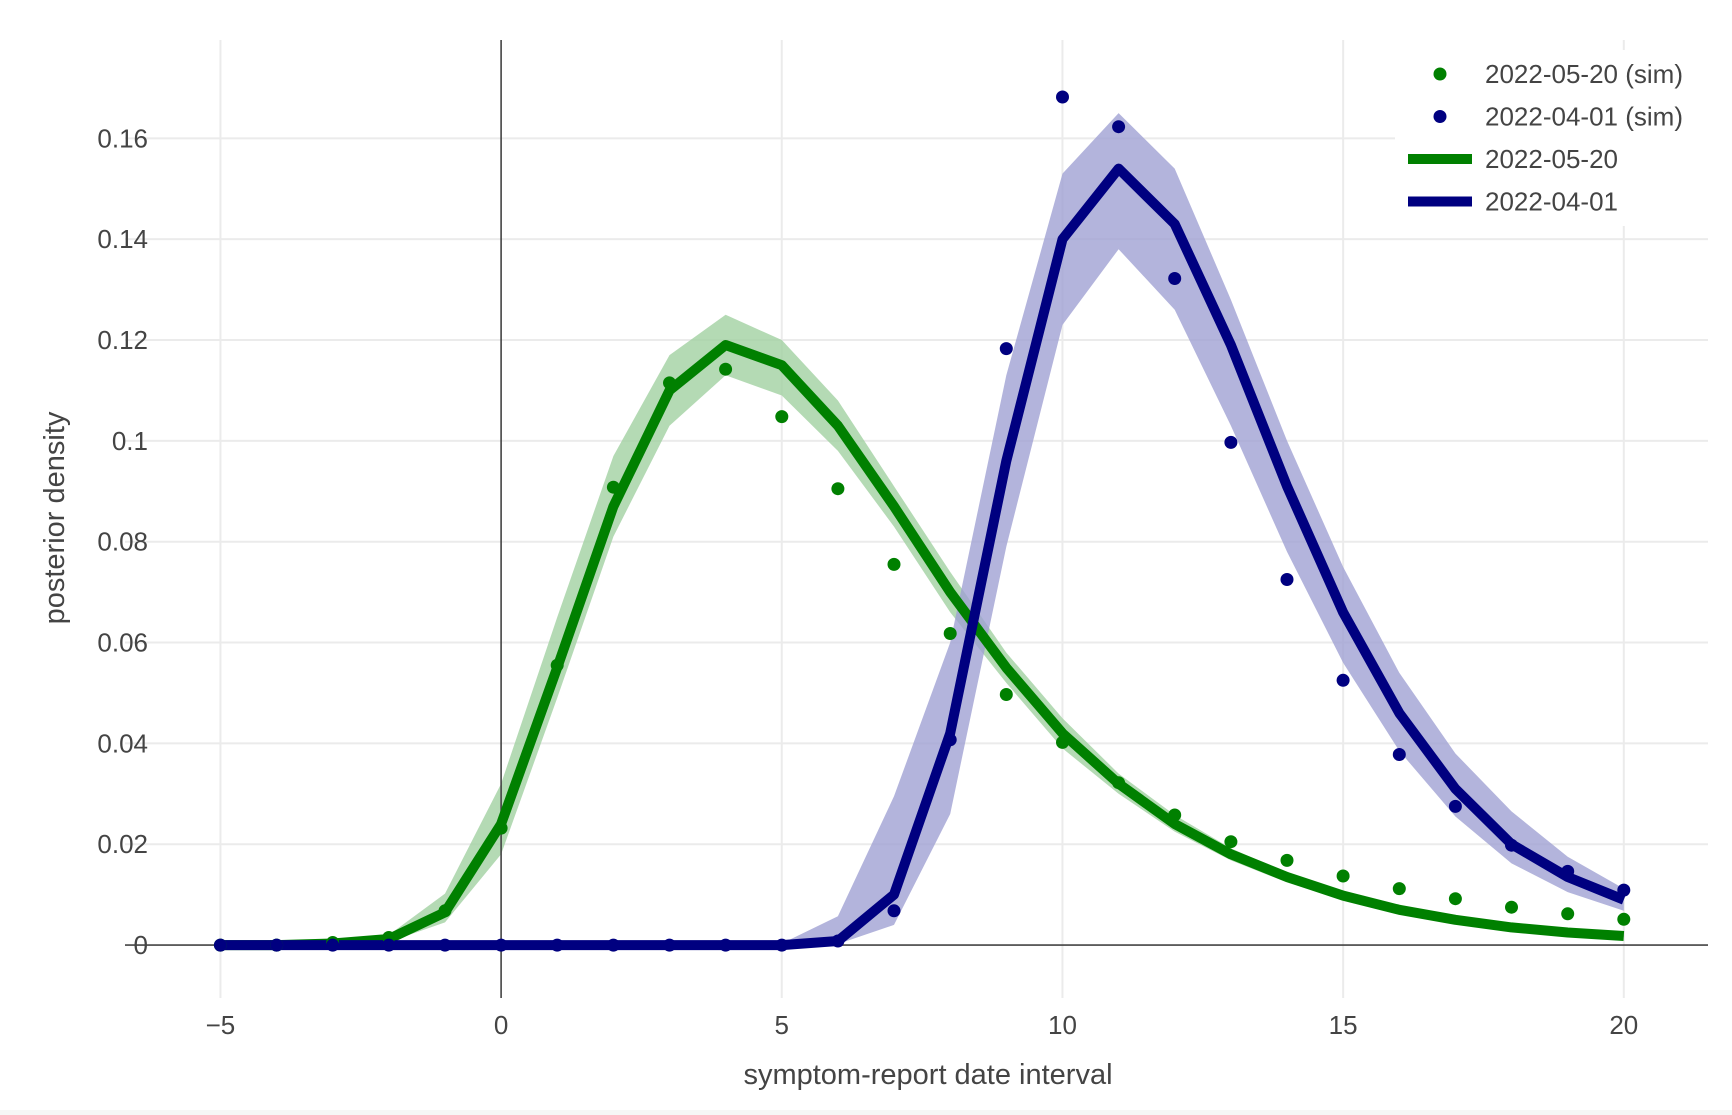  I want to click on x-axis-title: symptom-report date interval, so click(927, 1075).